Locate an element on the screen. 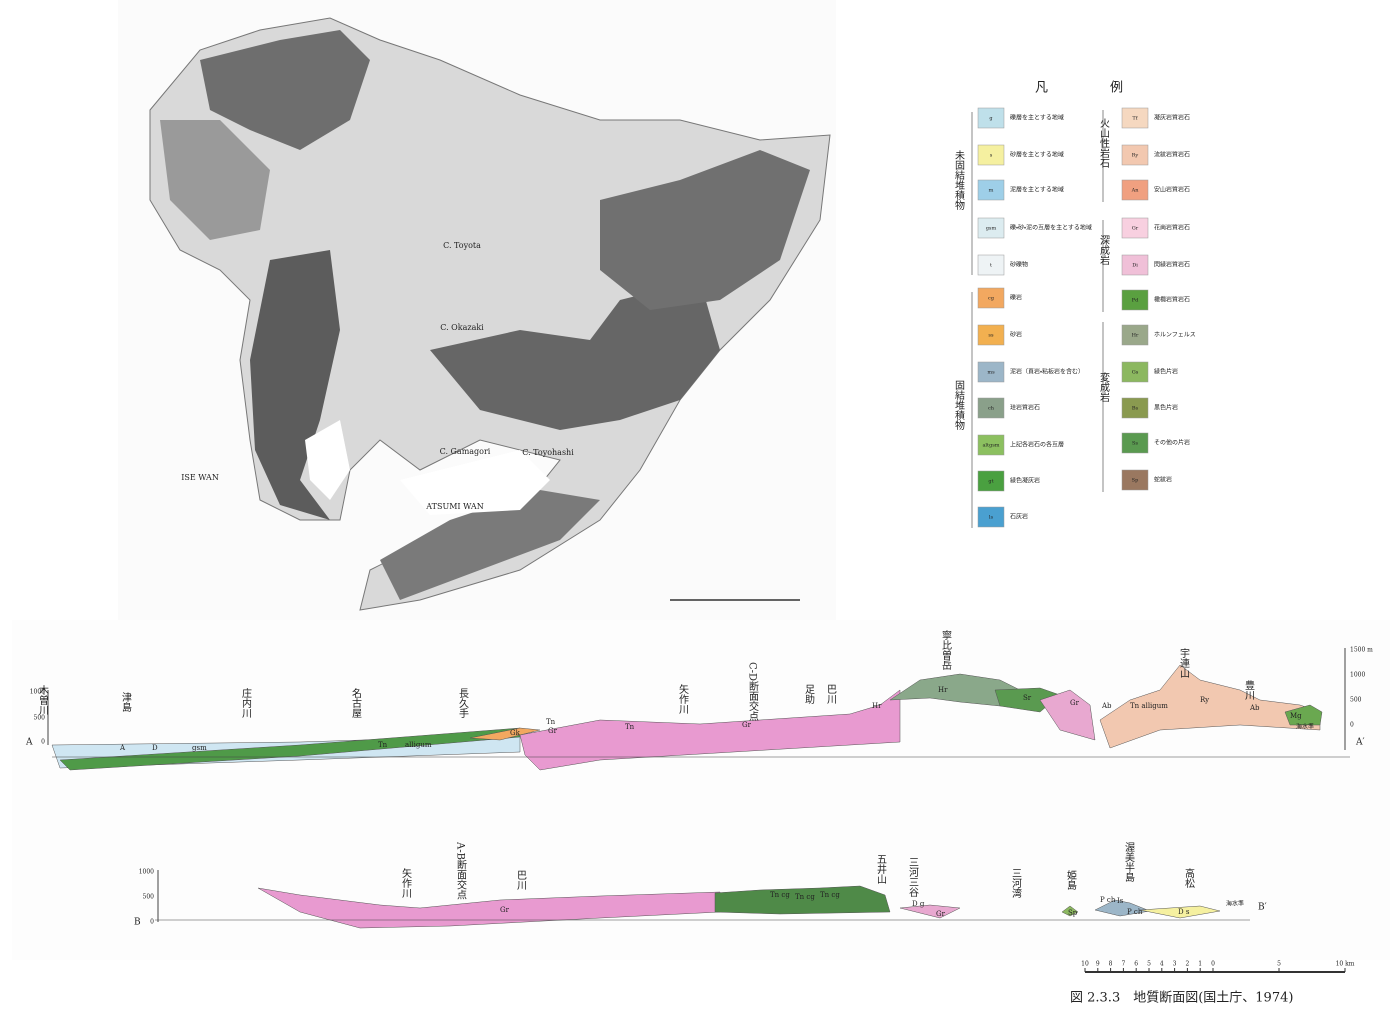 This screenshot has width=1394, height=1013. legend-code: Ry is located at coordinates (1135, 156).